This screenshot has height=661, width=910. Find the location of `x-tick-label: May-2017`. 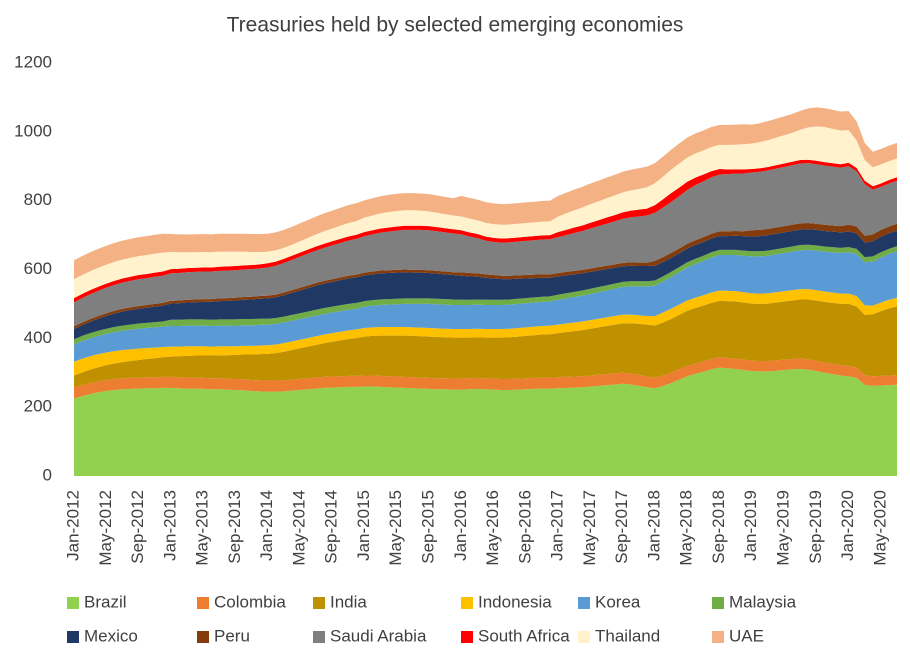

x-tick-label: May-2017 is located at coordinates (589, 528).